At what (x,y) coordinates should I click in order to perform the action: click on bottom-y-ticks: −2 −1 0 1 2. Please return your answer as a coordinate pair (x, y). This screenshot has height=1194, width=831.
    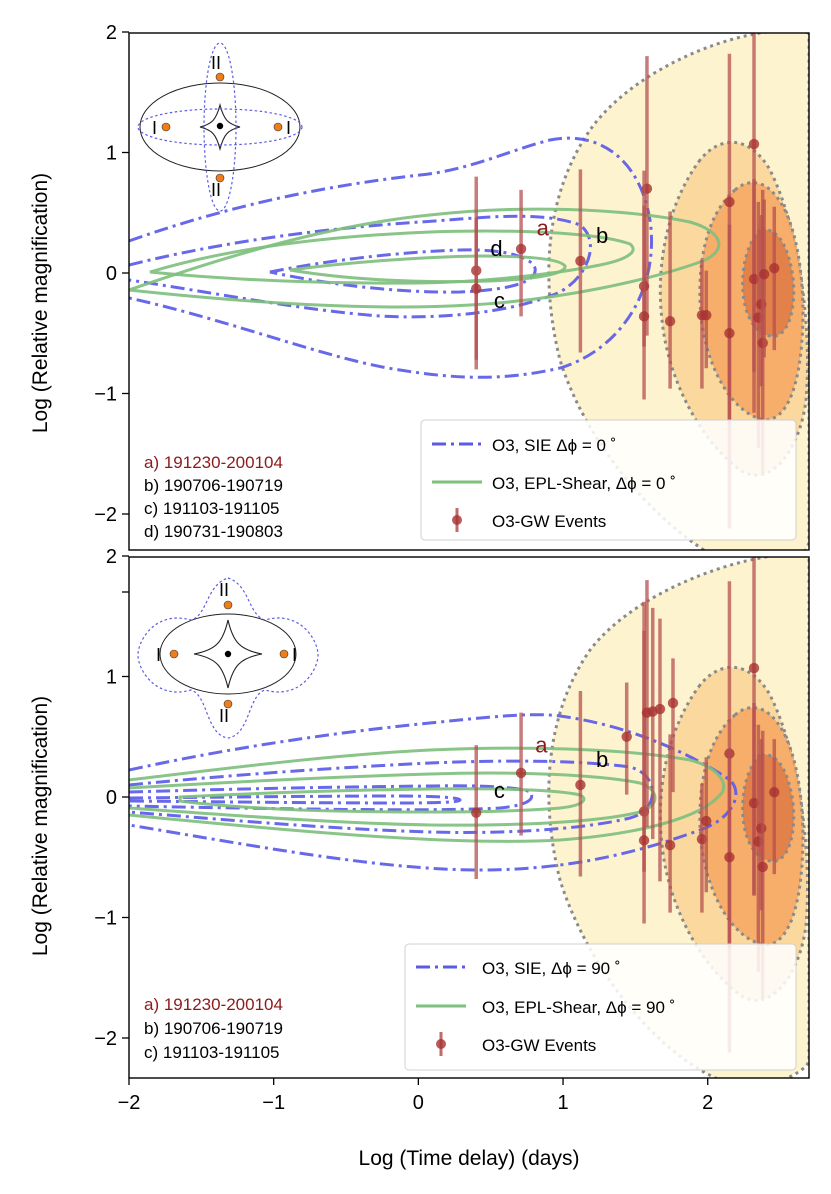
    Looking at the image, I should click on (111, 798).